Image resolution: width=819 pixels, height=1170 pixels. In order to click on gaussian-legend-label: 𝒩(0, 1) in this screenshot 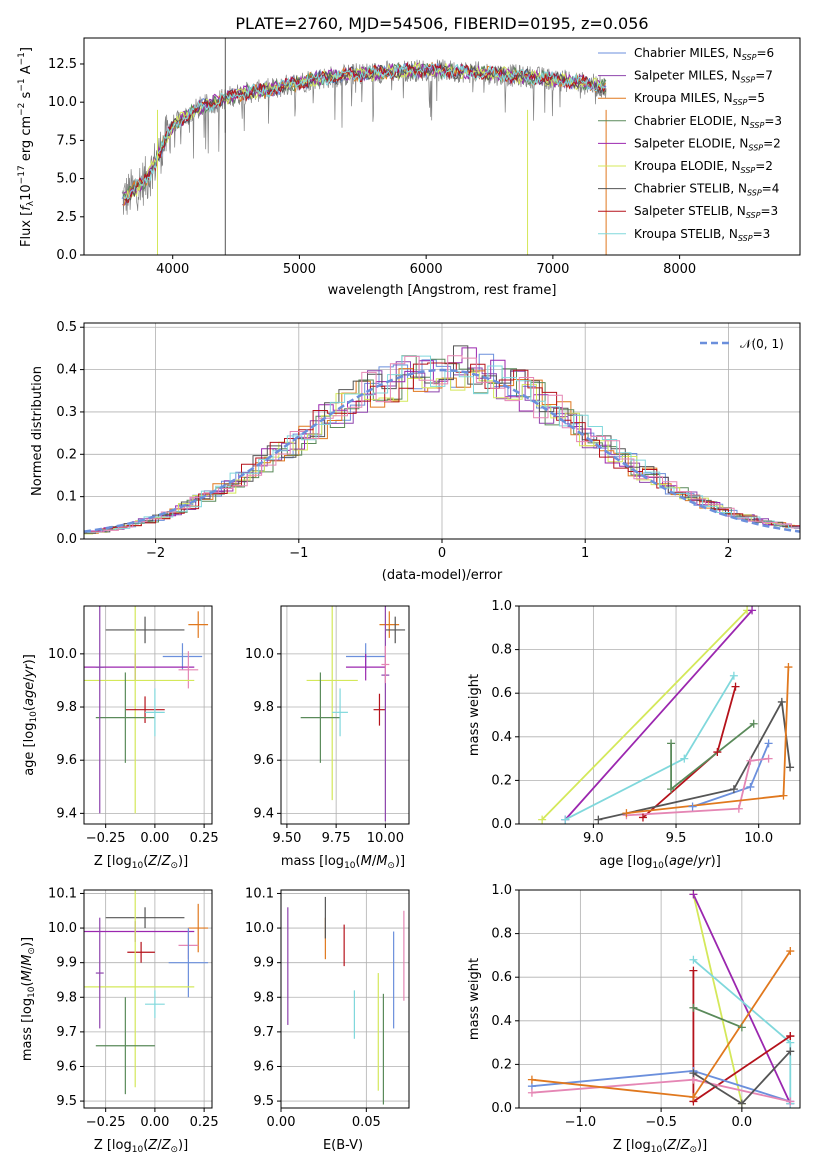, I will do `click(762, 344)`.